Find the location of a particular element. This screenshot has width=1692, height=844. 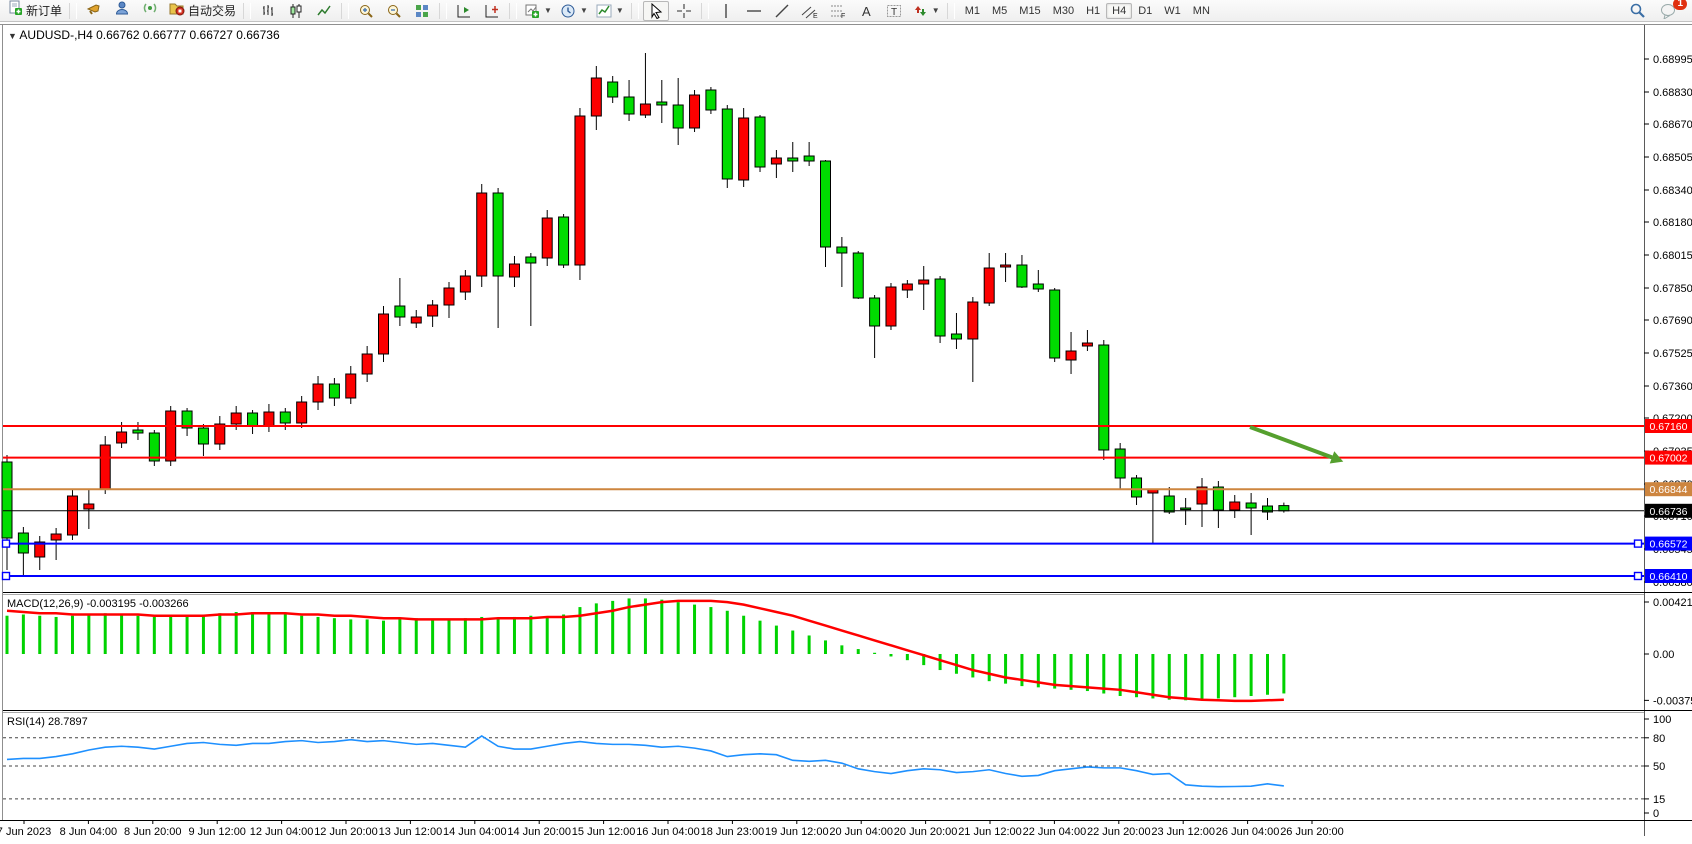

periods-button: ▼ is located at coordinates (574, 11).